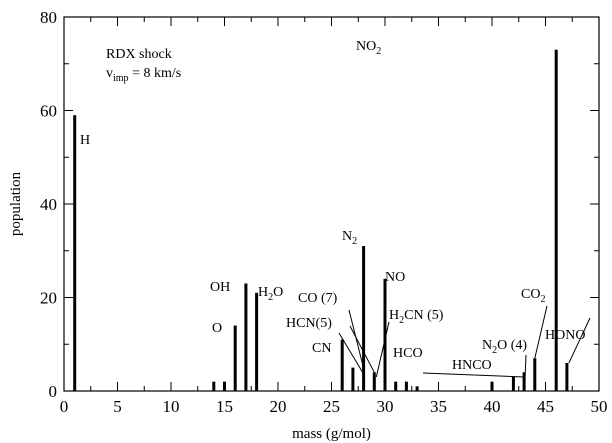  Describe the element at coordinates (48, 17) in the screenshot. I see `y-tick-label: 80` at that location.